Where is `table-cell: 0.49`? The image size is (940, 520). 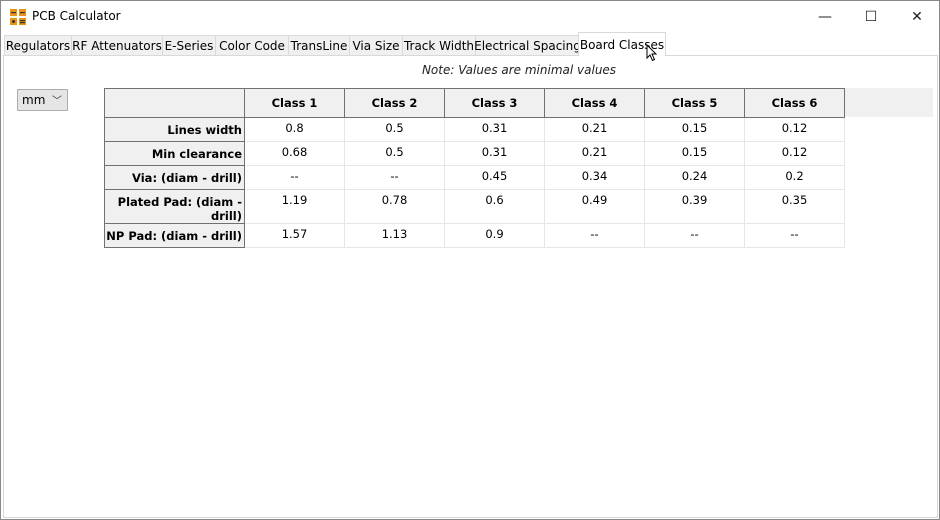
table-cell: 0.49 is located at coordinates (594, 206).